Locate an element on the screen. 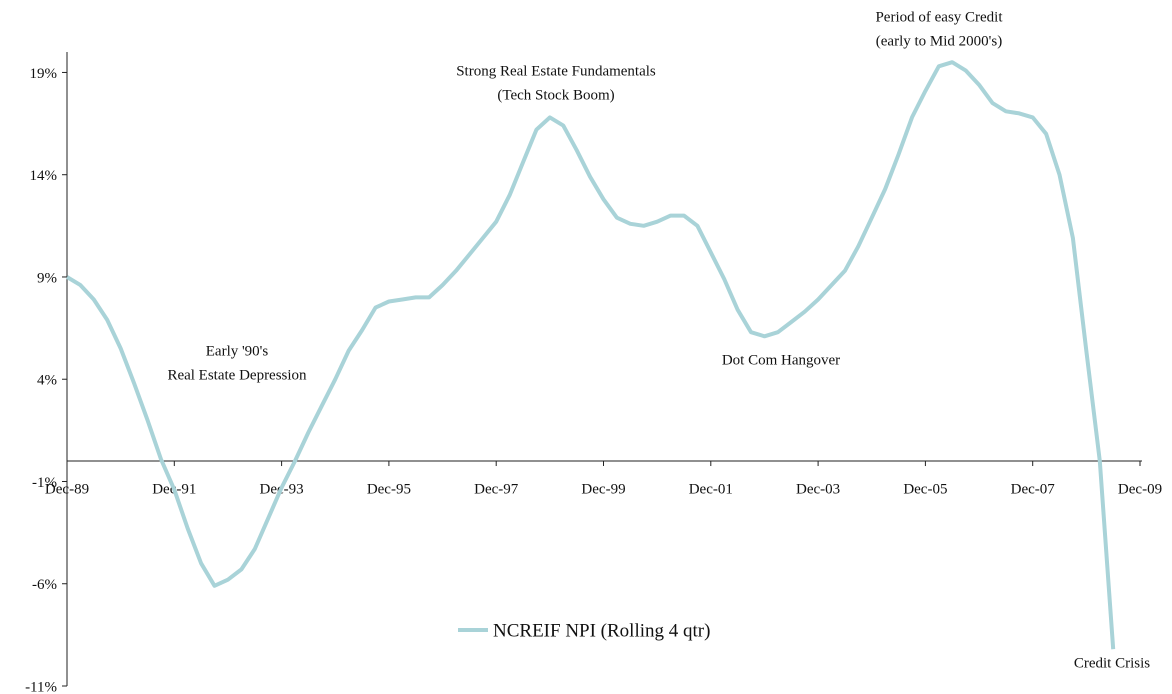 This screenshot has height=694, width=1172. annotation: Dot Com Hangover is located at coordinates (781, 360).